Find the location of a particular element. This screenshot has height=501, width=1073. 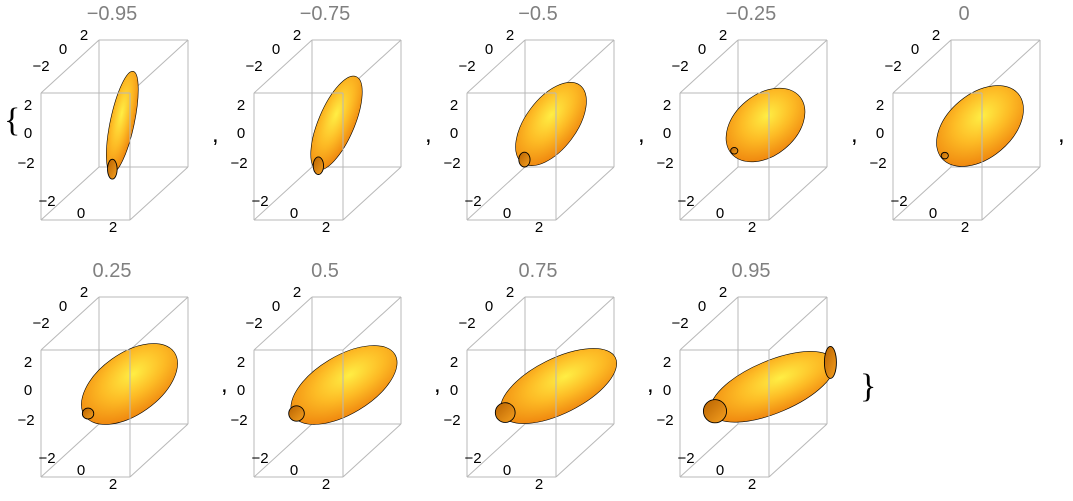

close-brace: } is located at coordinates (868, 386).